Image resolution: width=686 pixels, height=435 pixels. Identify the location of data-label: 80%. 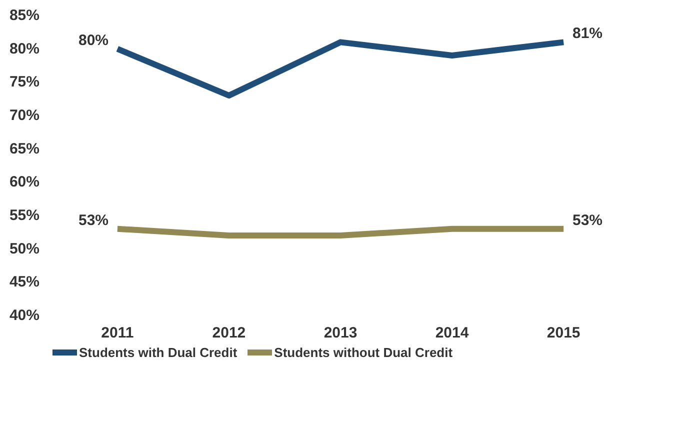
(93, 40).